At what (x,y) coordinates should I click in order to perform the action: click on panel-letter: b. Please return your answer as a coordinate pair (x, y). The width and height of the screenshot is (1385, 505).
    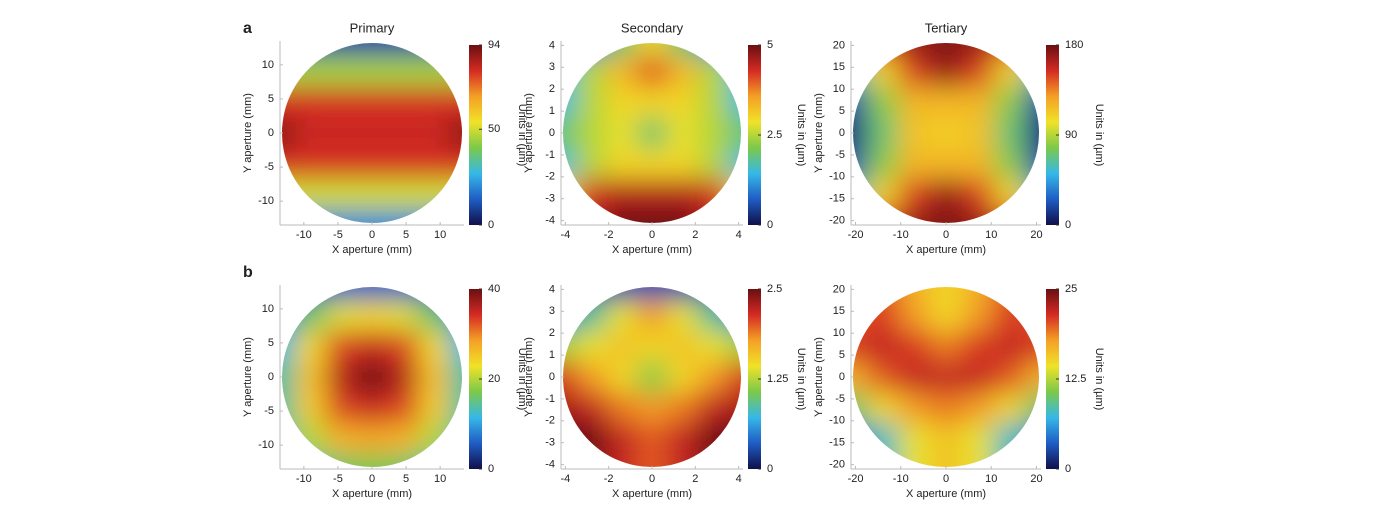
    Looking at the image, I should click on (248, 272).